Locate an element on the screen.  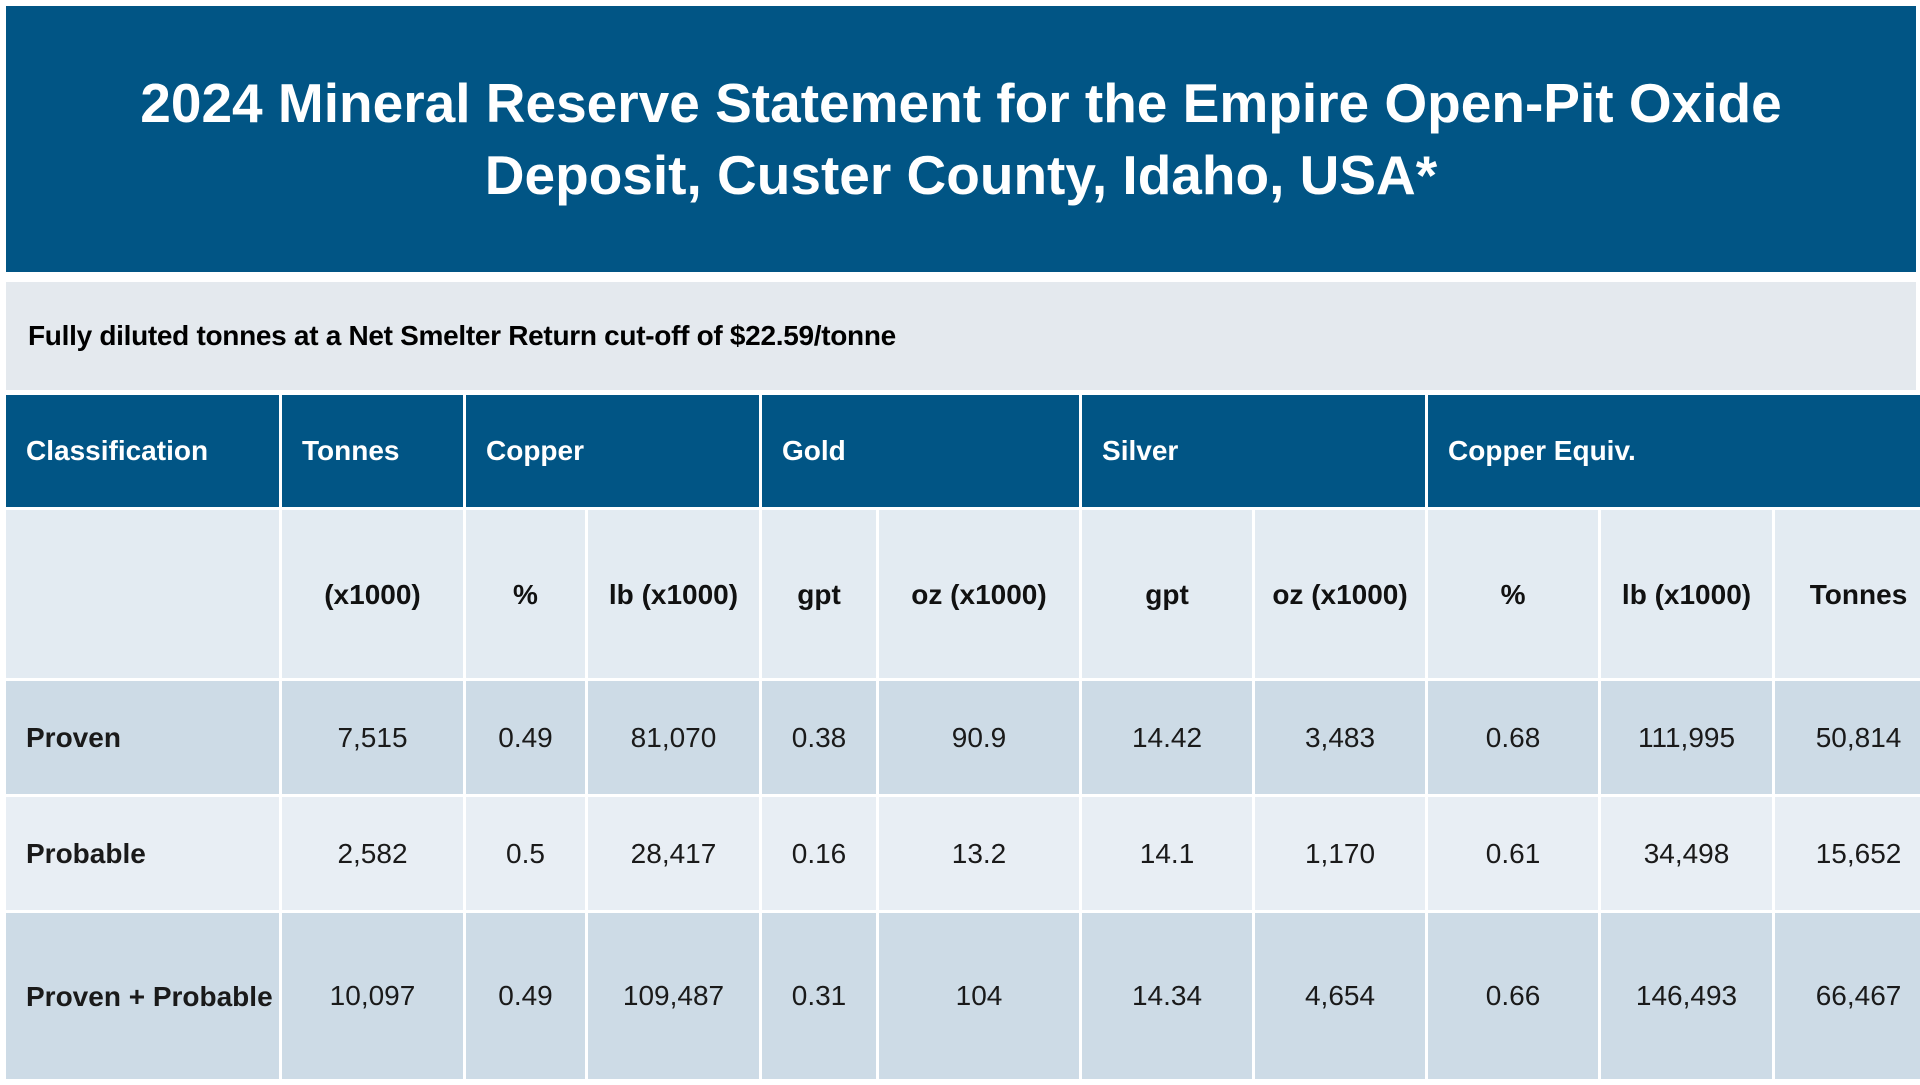
table-cell: 14.1 is located at coordinates (1167, 853).